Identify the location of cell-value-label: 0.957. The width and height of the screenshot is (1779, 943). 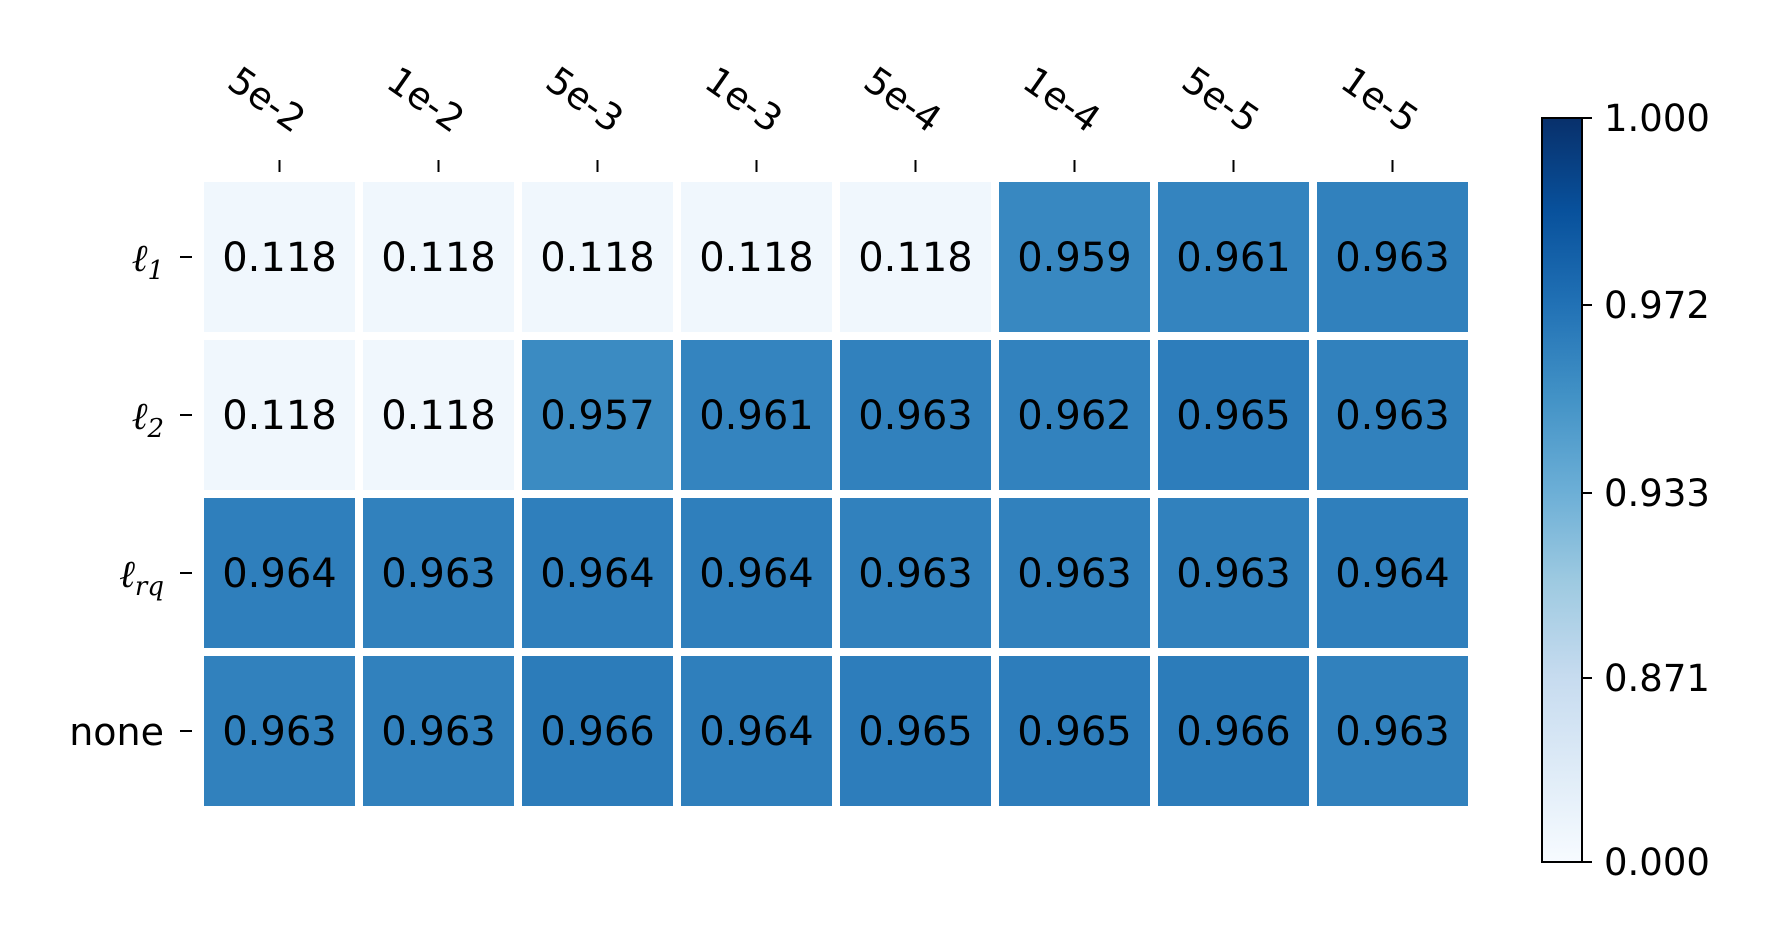
(597, 416).